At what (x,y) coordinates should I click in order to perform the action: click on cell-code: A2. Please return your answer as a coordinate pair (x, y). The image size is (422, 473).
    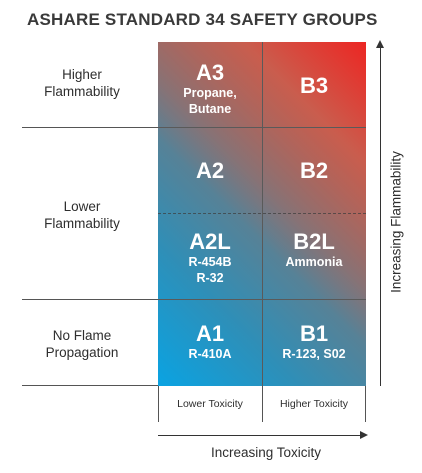
    Looking at the image, I should click on (210, 170).